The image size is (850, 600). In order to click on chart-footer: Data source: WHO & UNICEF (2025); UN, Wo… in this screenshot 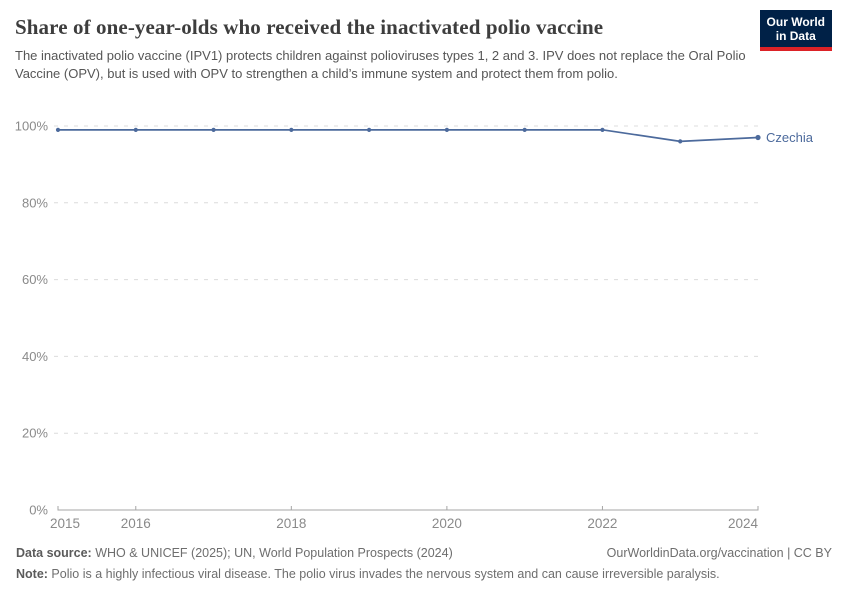, I will do `click(424, 564)`.